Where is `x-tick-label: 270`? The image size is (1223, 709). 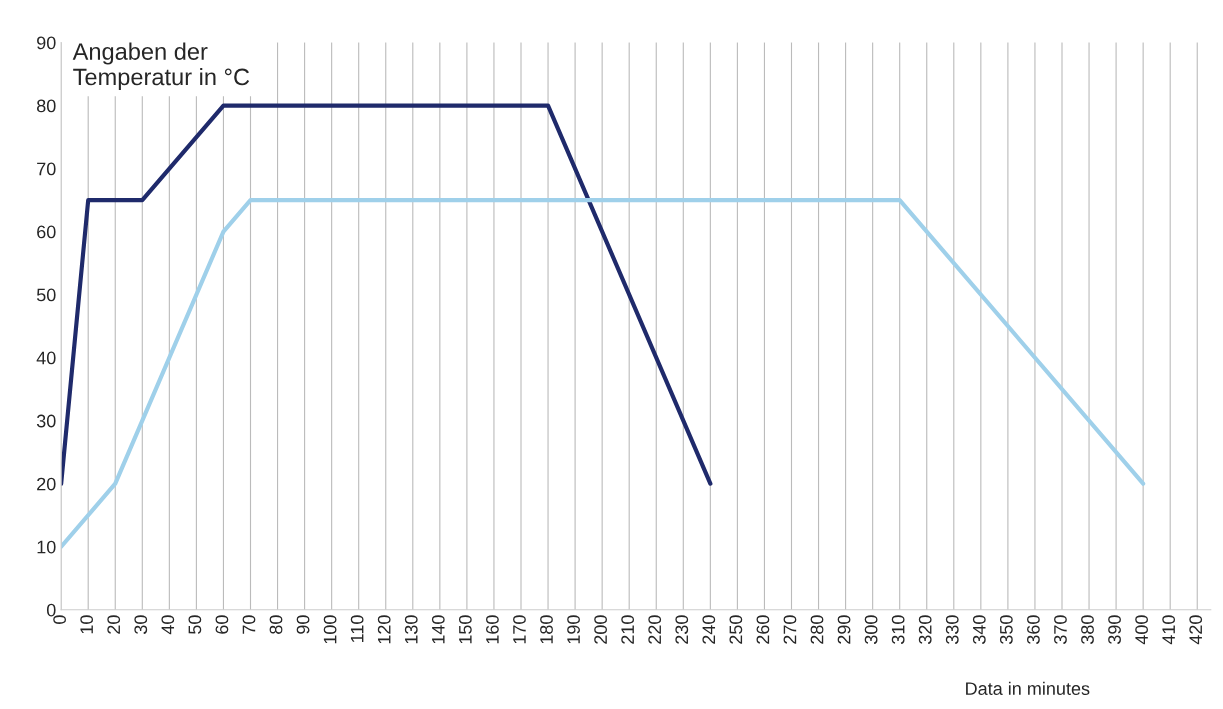
x-tick-label: 270 is located at coordinates (790, 629).